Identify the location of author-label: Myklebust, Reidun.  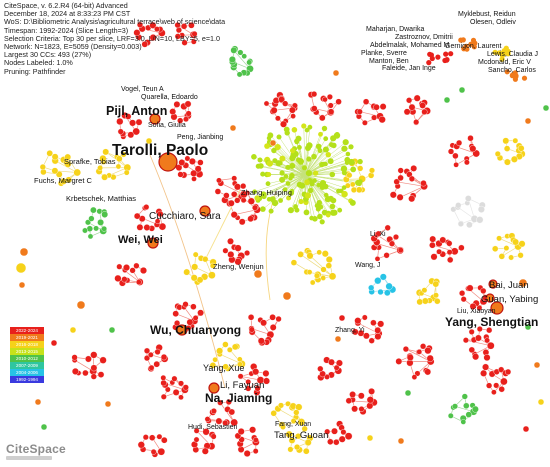
(487, 14).